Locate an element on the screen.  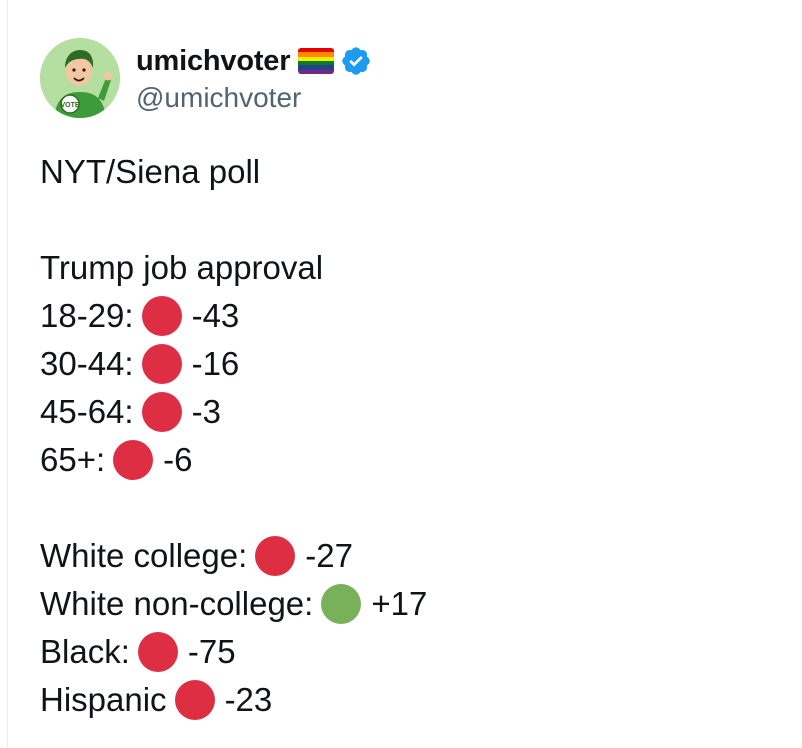
avatar-cartoon-icon: VOTE is located at coordinates (80, 78).